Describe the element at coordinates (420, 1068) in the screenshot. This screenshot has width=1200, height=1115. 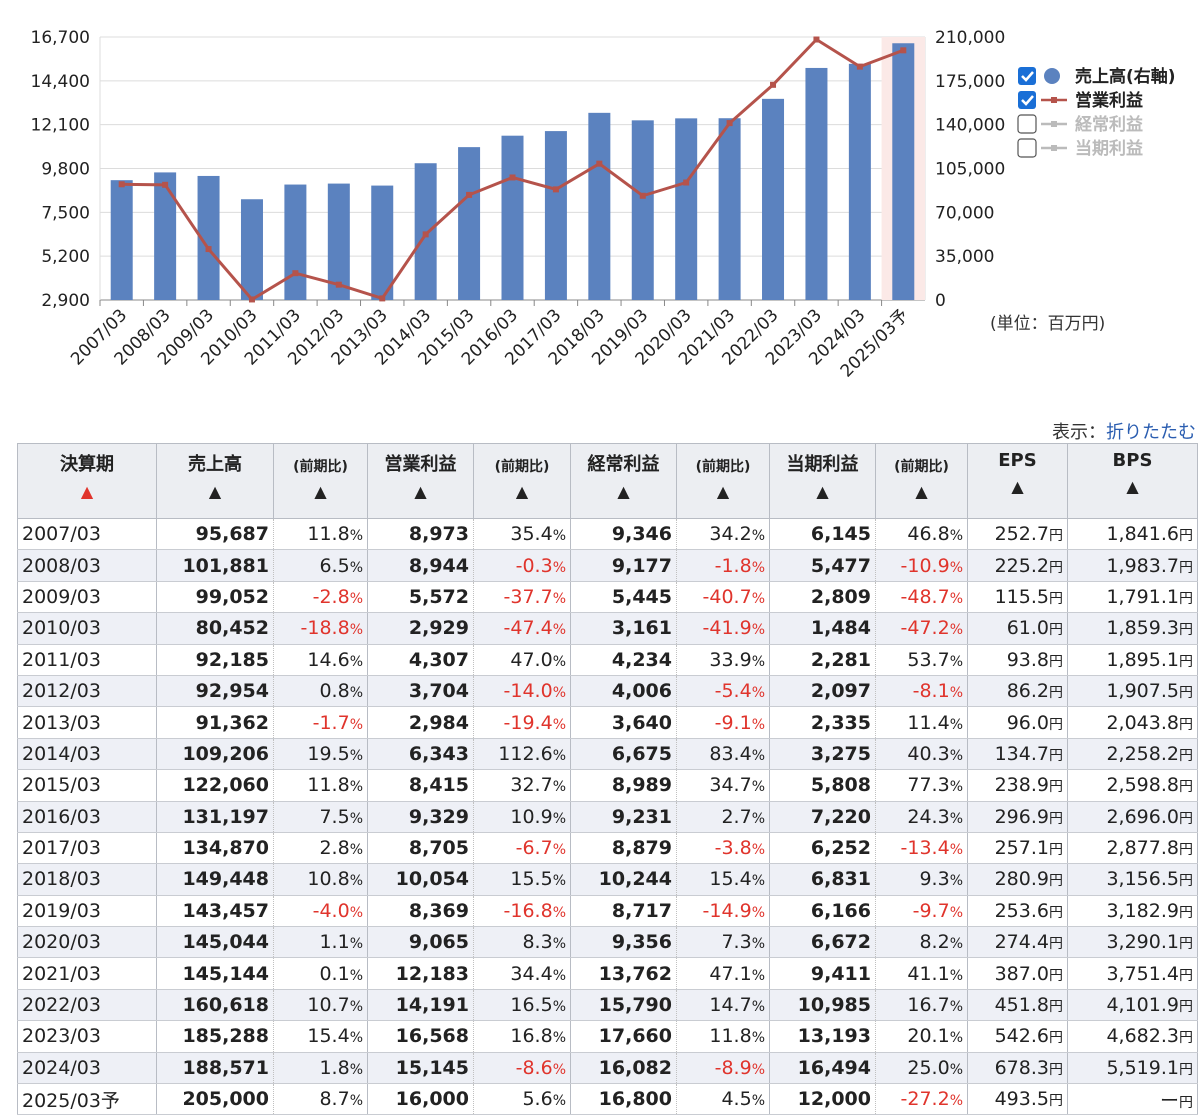
I see `cell-operating-profit: 15,145` at that location.